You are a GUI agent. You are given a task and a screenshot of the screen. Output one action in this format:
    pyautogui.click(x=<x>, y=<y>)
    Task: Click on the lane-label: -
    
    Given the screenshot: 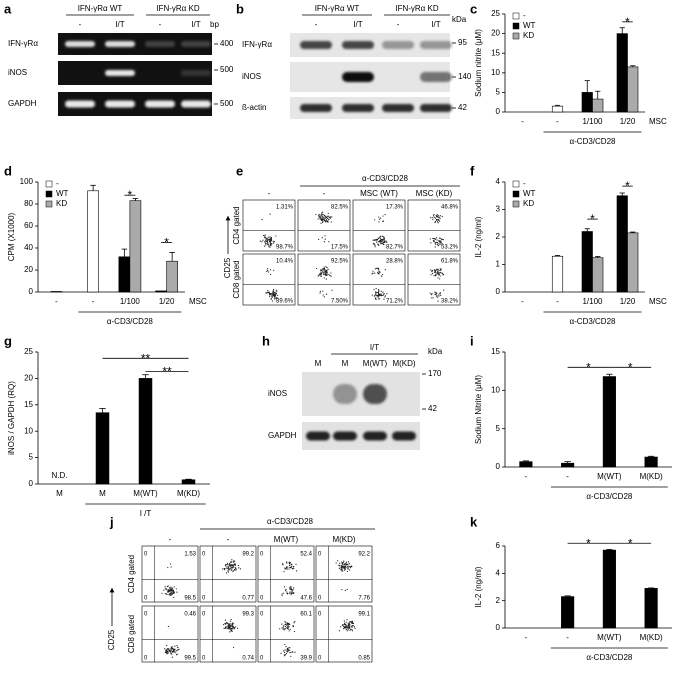 What is the action you would take?
    pyautogui.click(x=316, y=24)
    